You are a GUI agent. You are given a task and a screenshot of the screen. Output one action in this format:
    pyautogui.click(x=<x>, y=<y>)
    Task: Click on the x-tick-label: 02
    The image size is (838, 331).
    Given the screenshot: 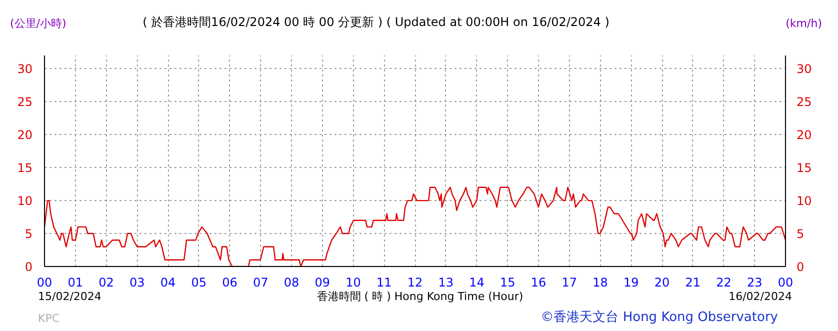 What is the action you would take?
    pyautogui.click(x=106, y=283)
    